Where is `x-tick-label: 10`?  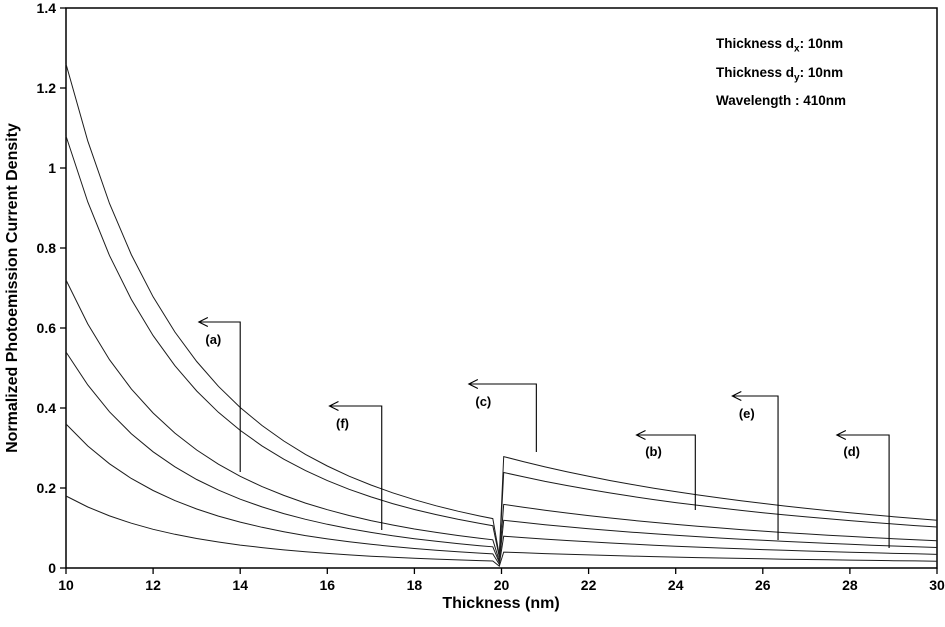
x-tick-label: 10 is located at coordinates (66, 585).